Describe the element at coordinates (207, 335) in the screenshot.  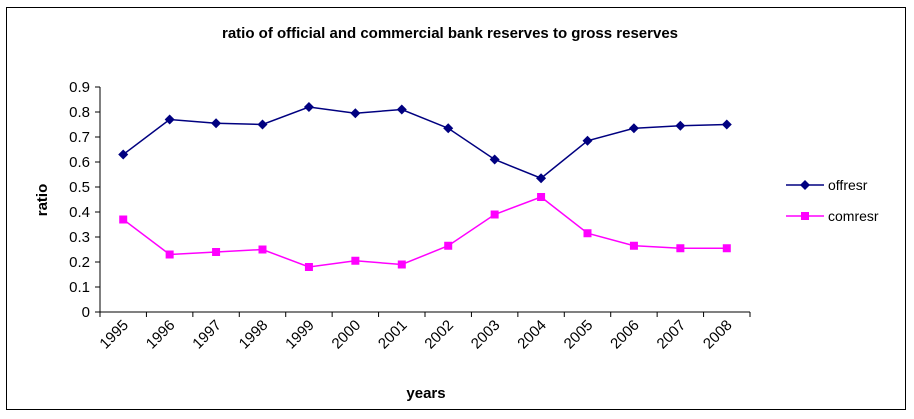
I see `x-tick-label: 1997` at that location.